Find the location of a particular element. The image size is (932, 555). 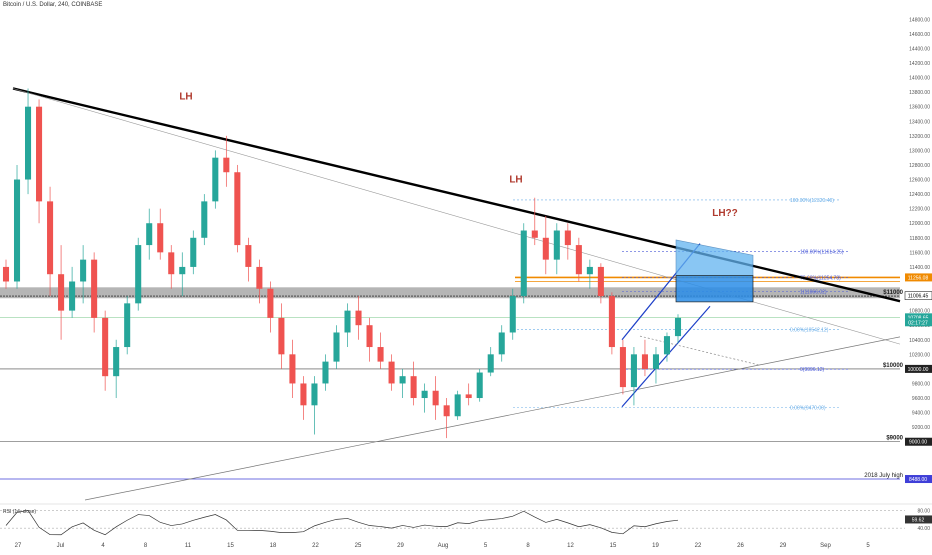

rsi-current-label: 59.62 is located at coordinates (918, 520).